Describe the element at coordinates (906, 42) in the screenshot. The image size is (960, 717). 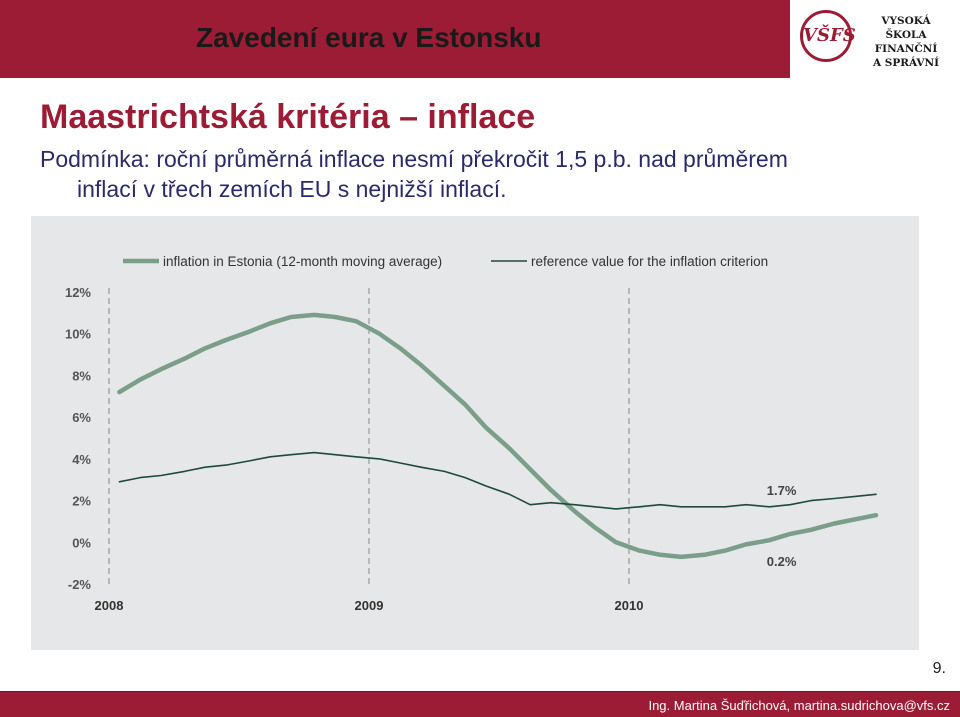
I see `logo-text: VYSOKÁ ŠKOLA FINANČNÍ A SPRÁVNÍ` at that location.